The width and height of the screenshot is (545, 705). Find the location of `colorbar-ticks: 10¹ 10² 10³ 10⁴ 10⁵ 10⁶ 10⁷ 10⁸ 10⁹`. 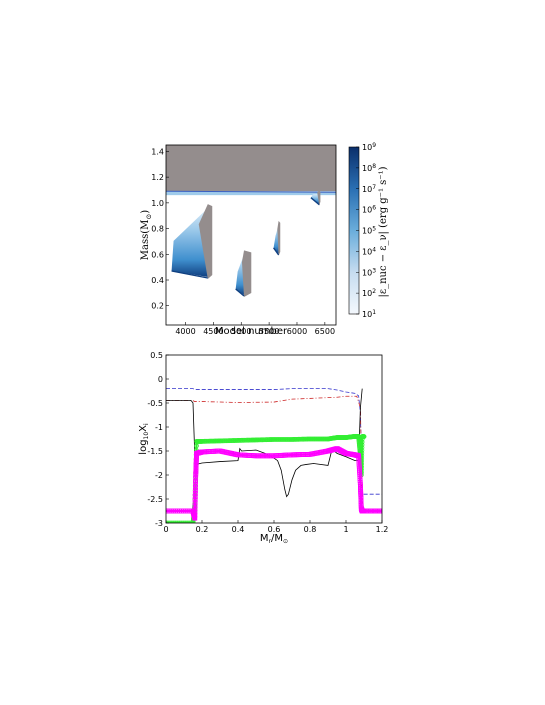

colorbar-ticks: 10¹ 10² 10³ 10⁴ 10⁵ 10⁶ 10⁷ 10⁸ 10⁹ is located at coordinates (366, 230).